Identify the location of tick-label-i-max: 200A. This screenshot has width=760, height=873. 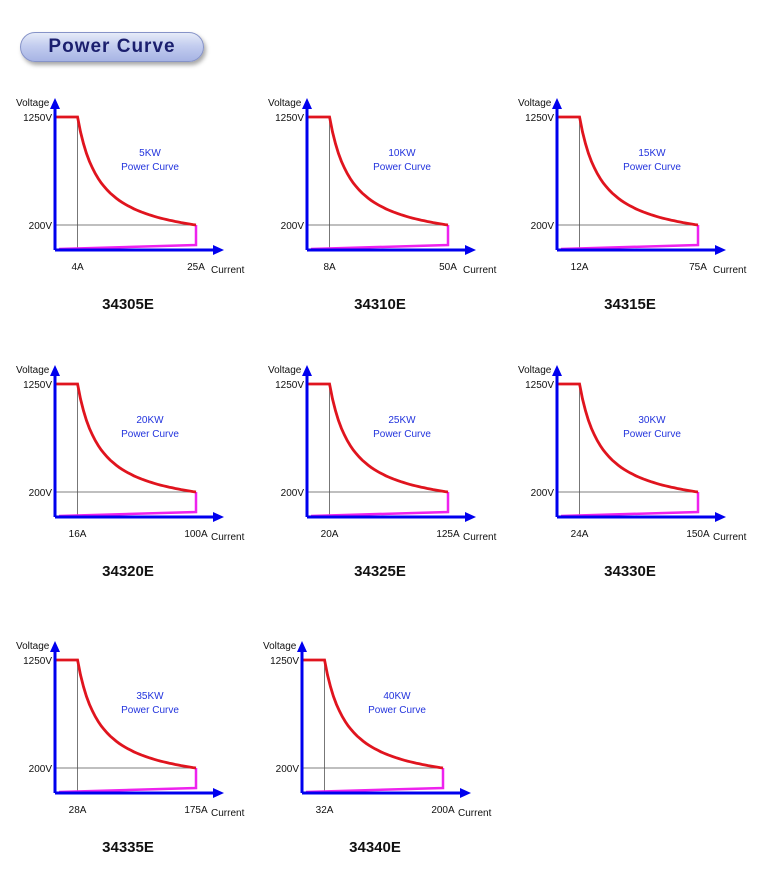
(443, 810).